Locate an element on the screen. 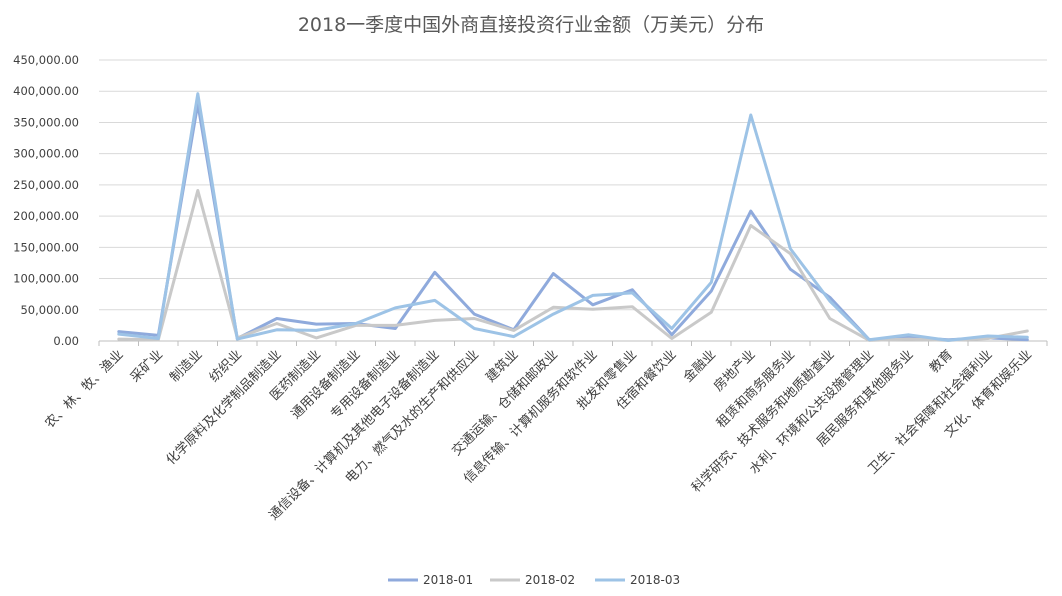 The height and width of the screenshot is (596, 1062). x-tick-label: 纺织业 is located at coordinates (226, 366).